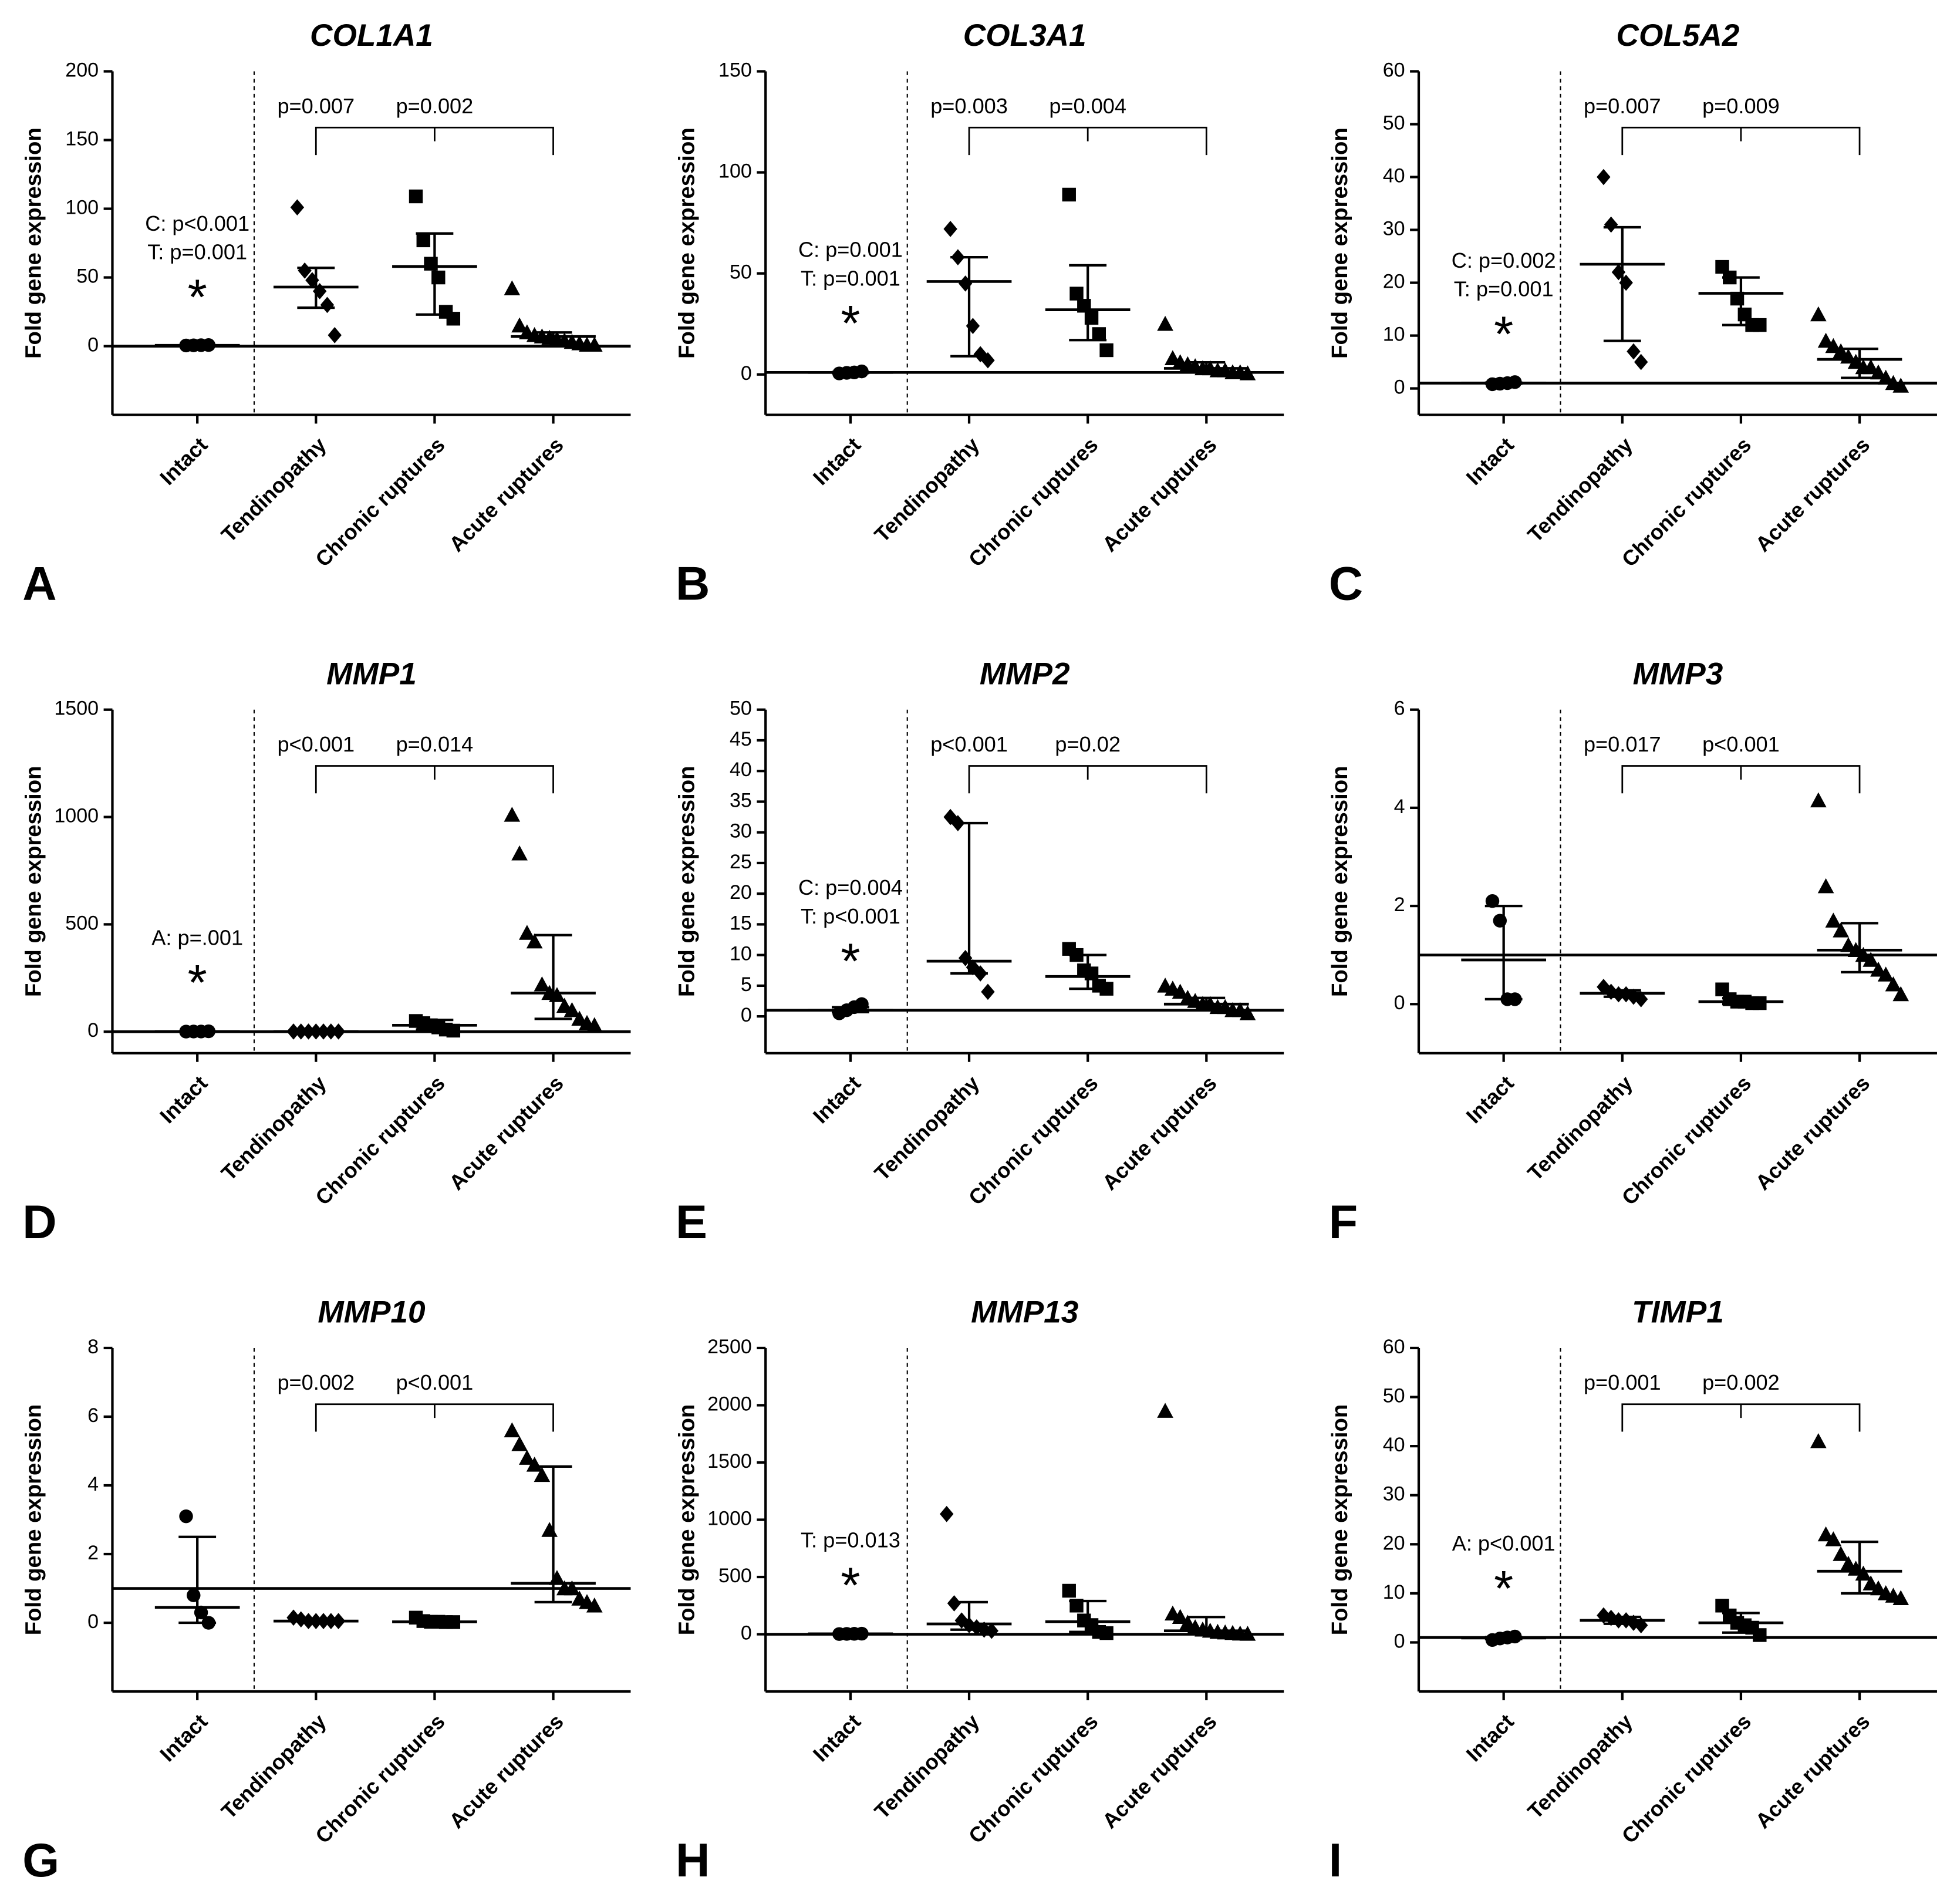 Image resolution: width=1957 pixels, height=1904 pixels. I want to click on comparison-p-value: p<0.001, so click(1741, 744).